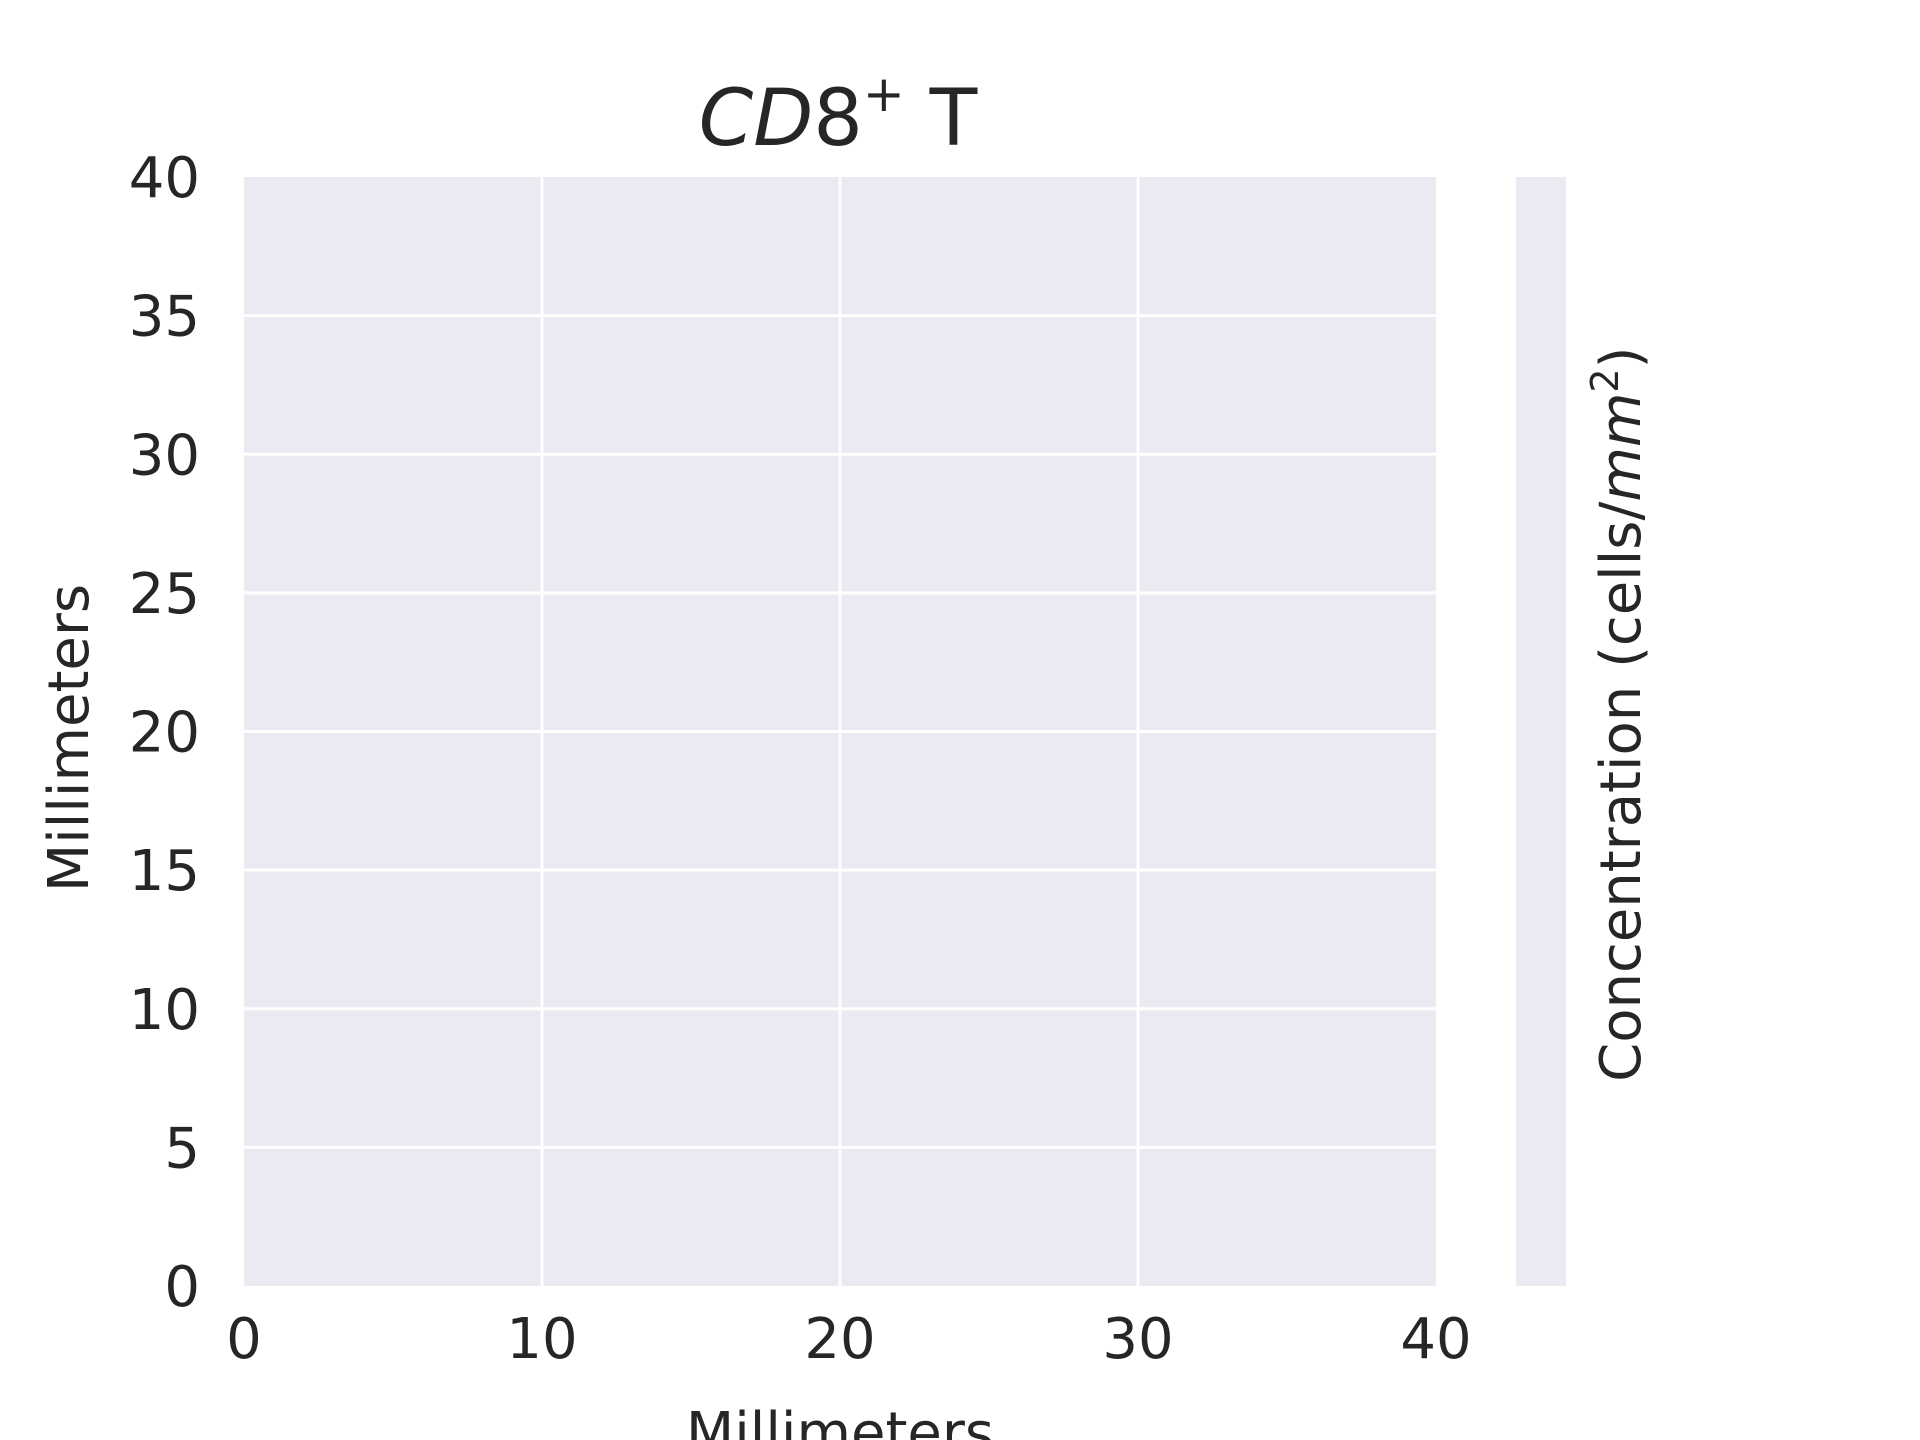 This screenshot has height=1440, width=1920. I want to click on colorbar-label-unit: mm, so click(1621, 447).